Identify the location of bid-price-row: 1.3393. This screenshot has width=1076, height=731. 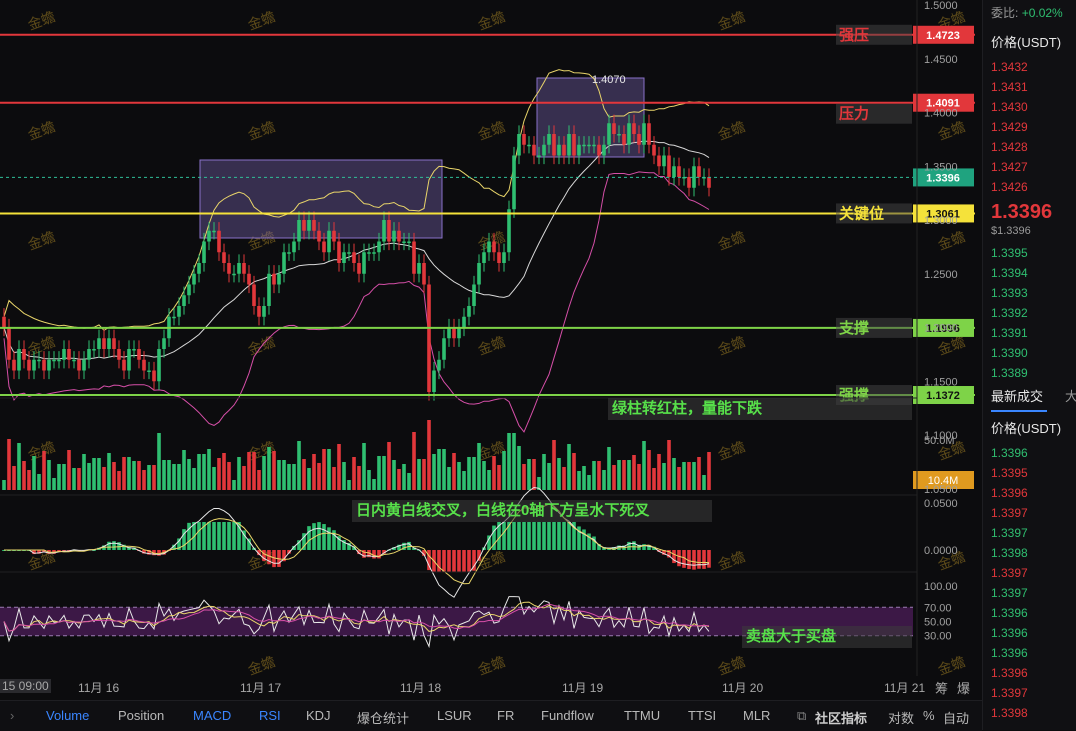
(1009, 293).